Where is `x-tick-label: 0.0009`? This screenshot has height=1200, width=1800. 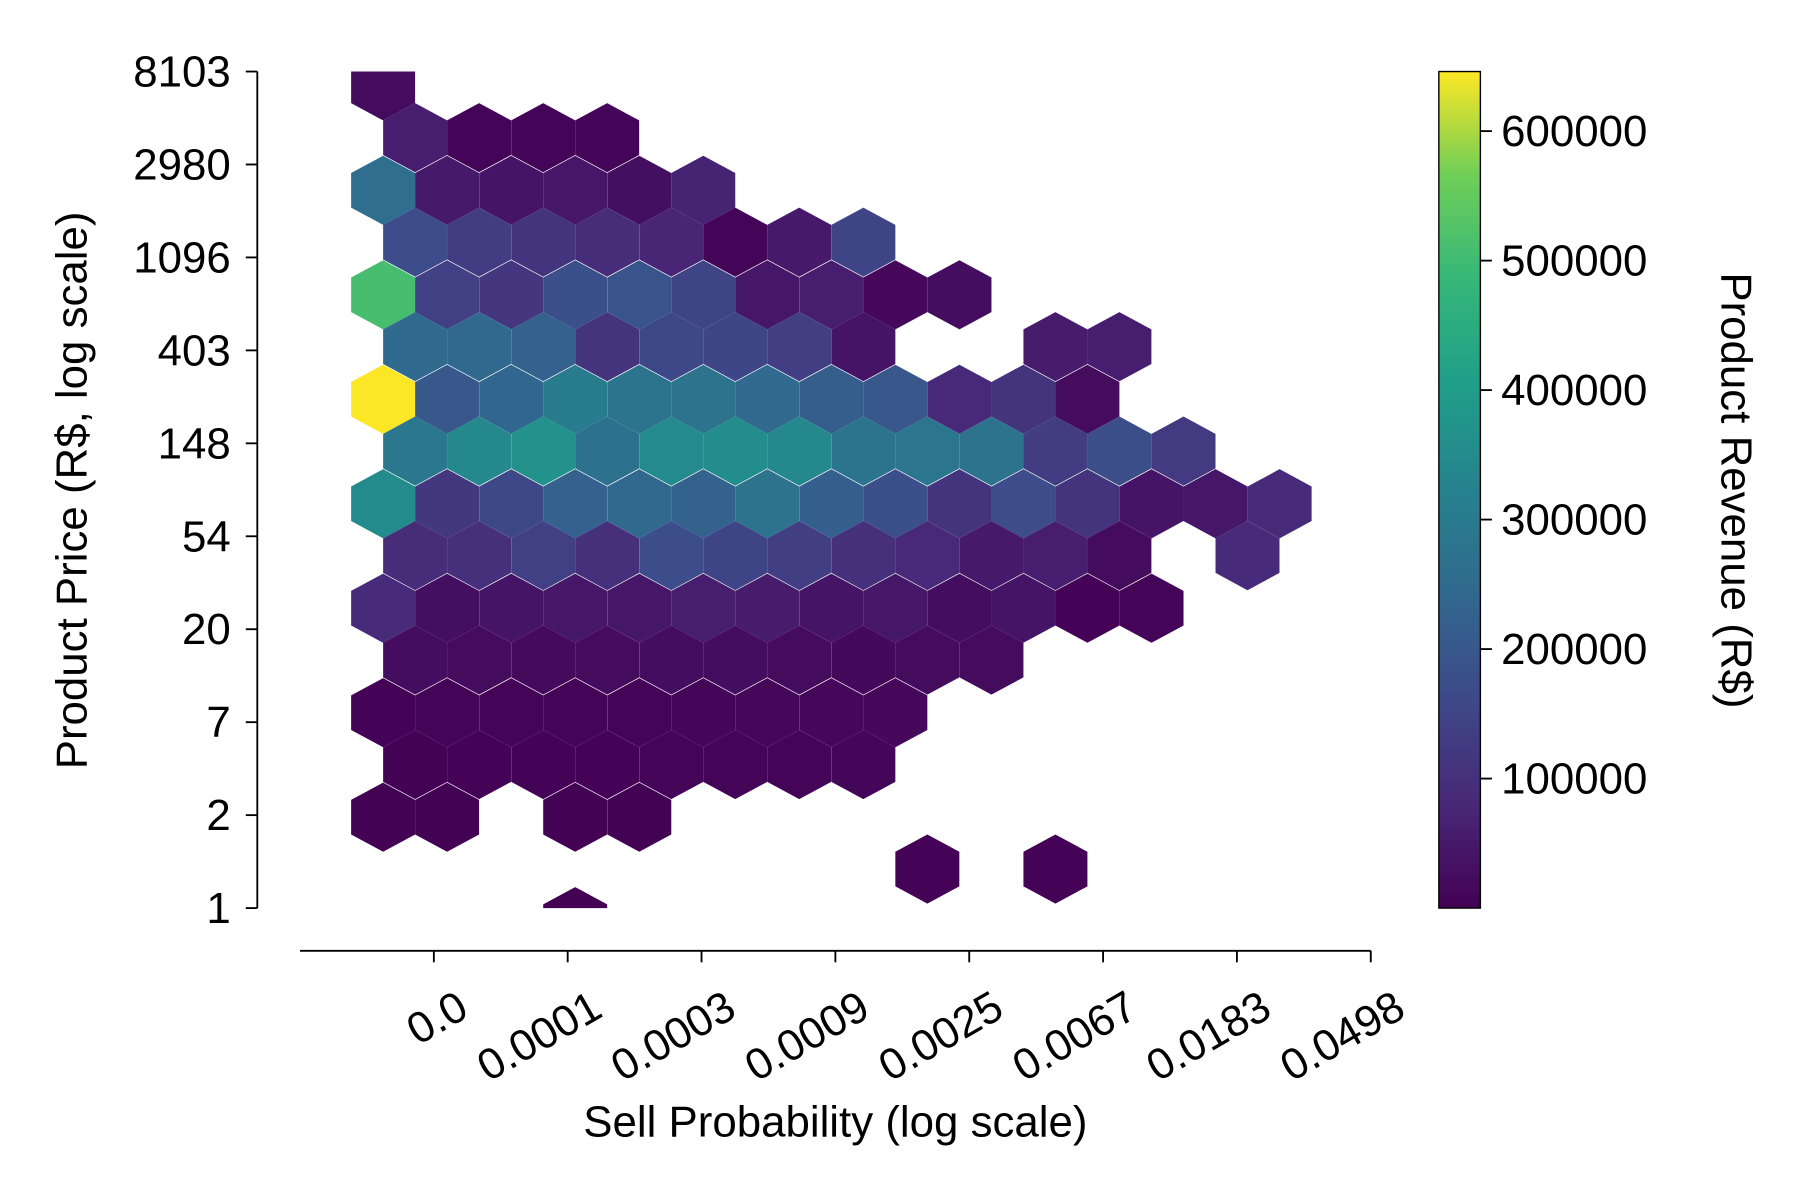 x-tick-label: 0.0009 is located at coordinates (807, 1036).